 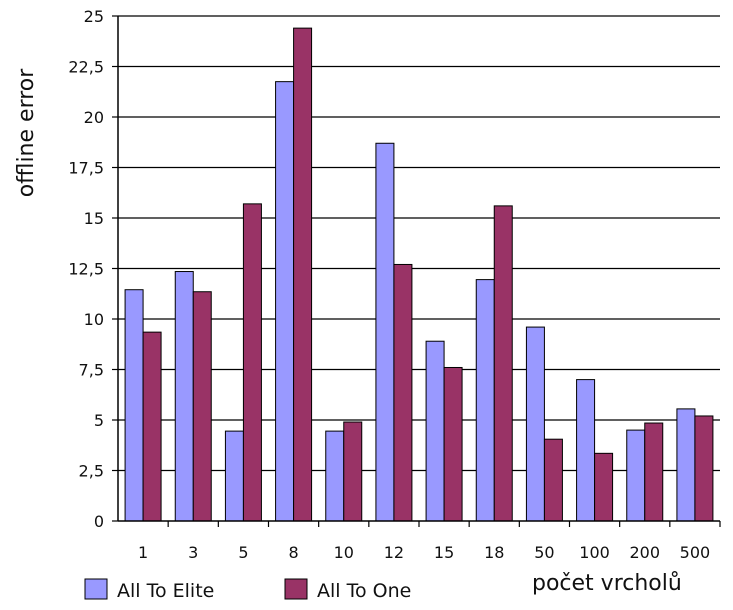 What do you see at coordinates (94, 16) in the screenshot?
I see `y-tick-label: 25` at bounding box center [94, 16].